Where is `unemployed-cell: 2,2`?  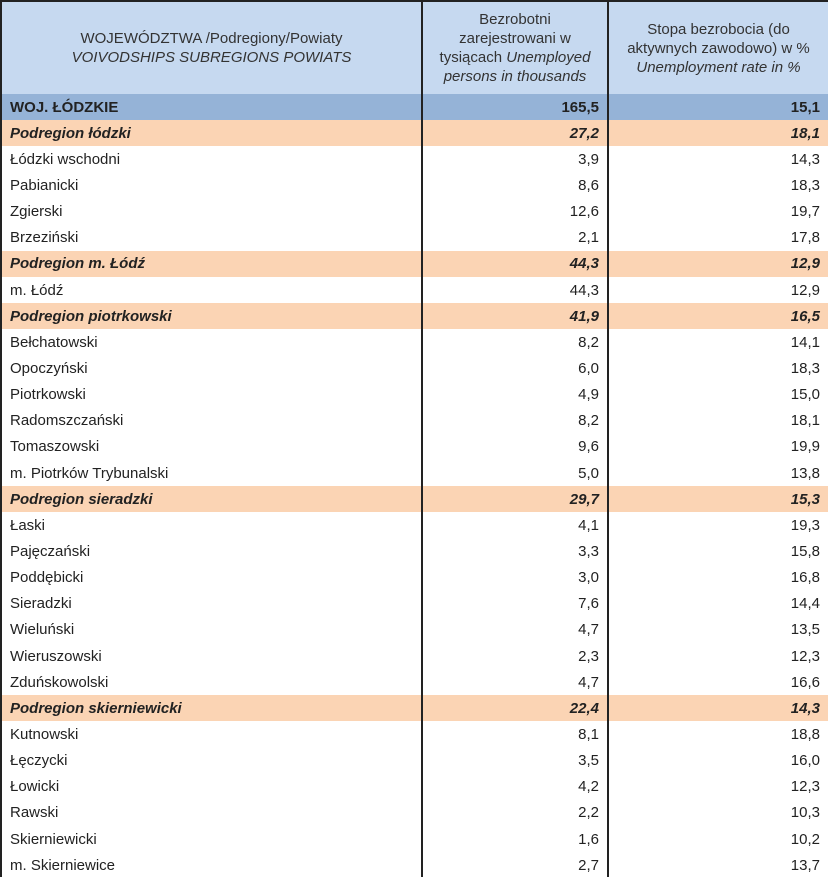
unemployed-cell: 2,2 is located at coordinates (515, 812).